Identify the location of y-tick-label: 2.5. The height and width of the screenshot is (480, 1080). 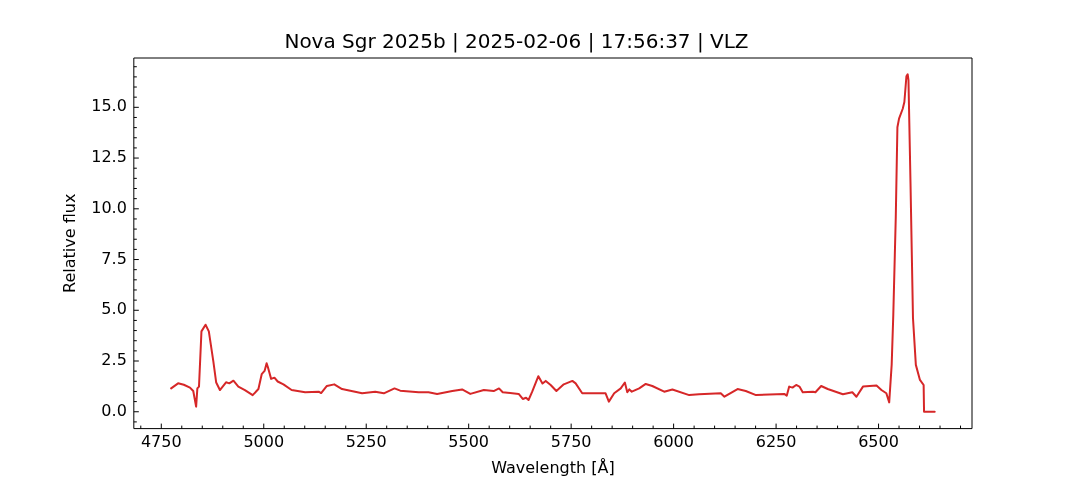
(114, 360).